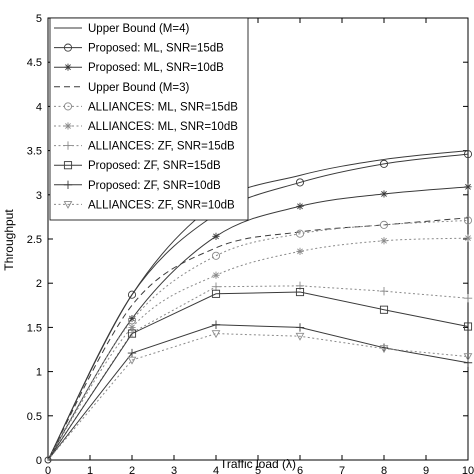 The width and height of the screenshot is (474, 474). Describe the element at coordinates (34, 63) in the screenshot. I see `y-tick-label: 4.5` at that location.